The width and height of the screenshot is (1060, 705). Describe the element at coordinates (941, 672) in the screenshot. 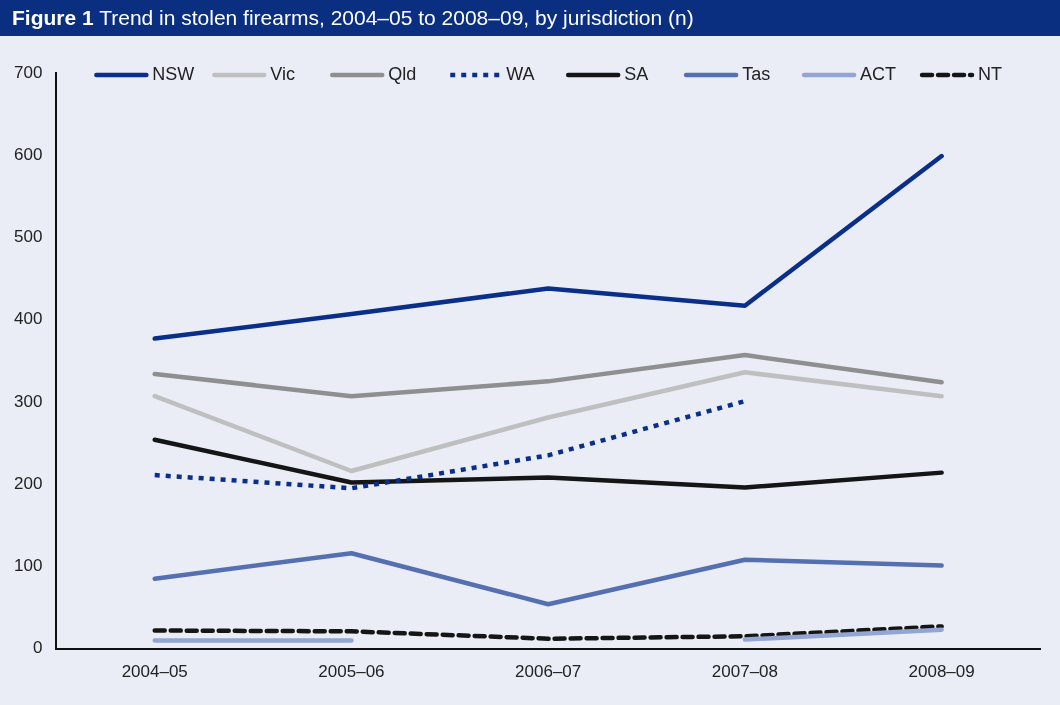

I see `x-tick-label: 2008–09` at that location.